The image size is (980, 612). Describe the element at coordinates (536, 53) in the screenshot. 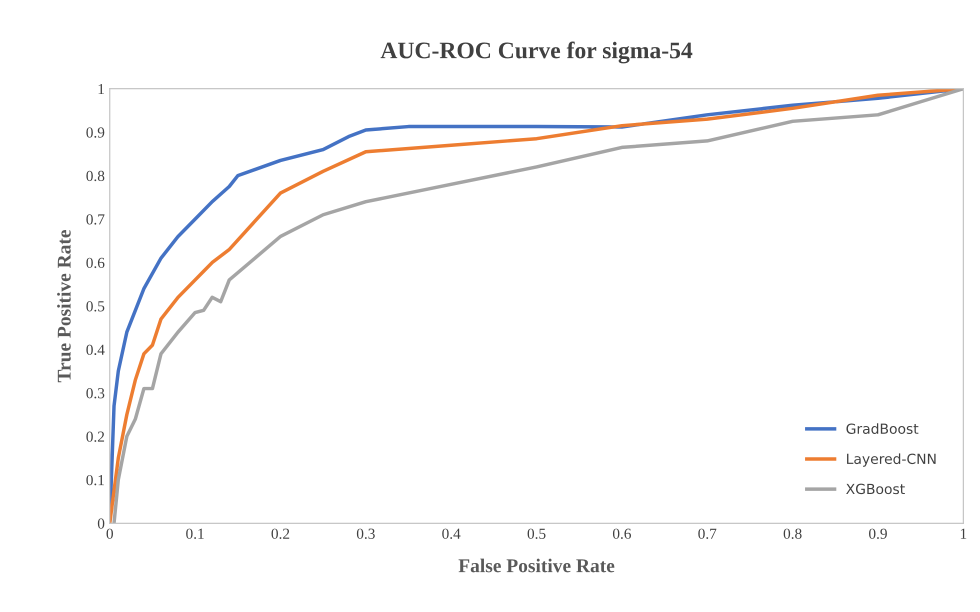

I see `chart-title: AUC-ROC Curve for sigma-54` at that location.